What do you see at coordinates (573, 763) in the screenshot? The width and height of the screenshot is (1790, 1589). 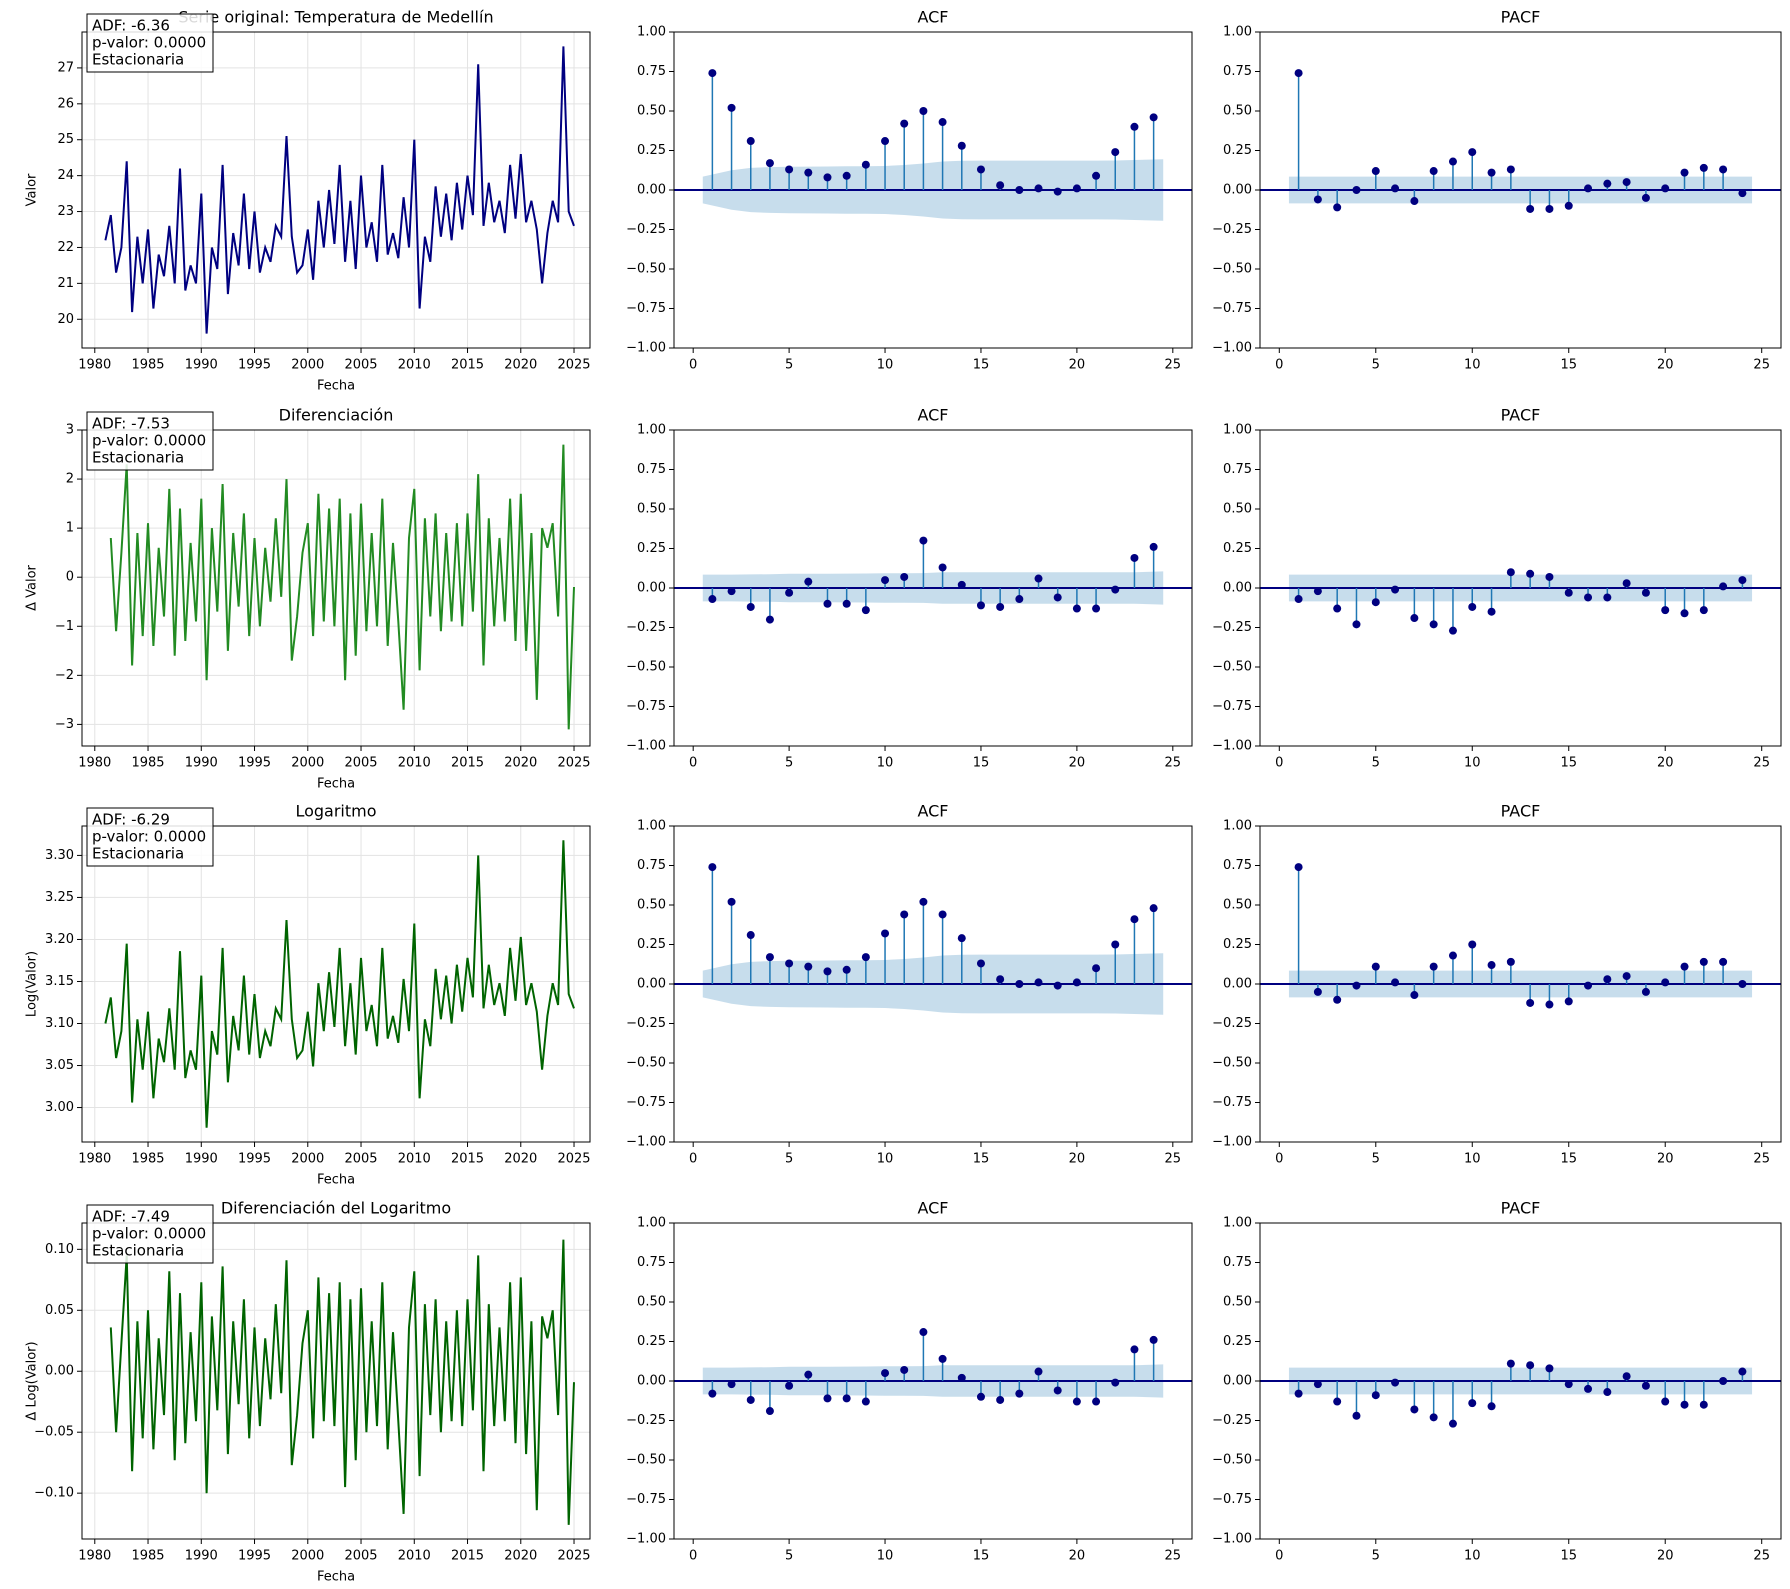 I see `x-tick-label: 2025` at bounding box center [573, 763].